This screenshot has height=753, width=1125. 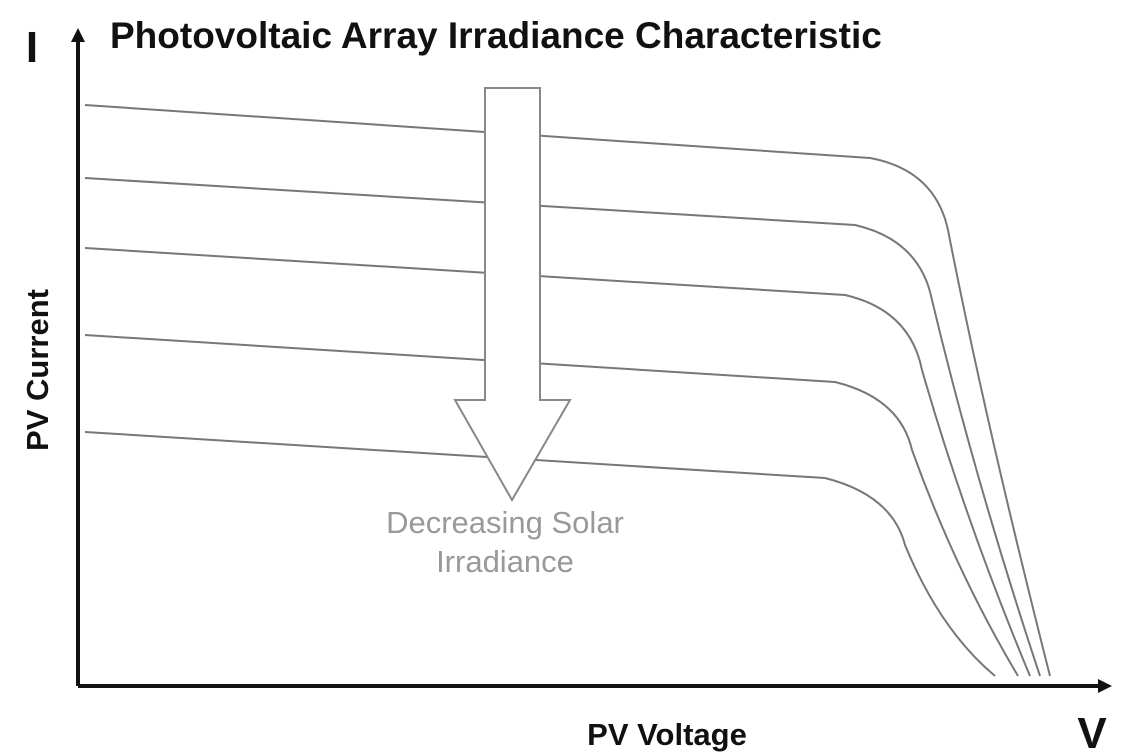 I want to click on y-axis-label: PV Current, so click(x=37, y=370).